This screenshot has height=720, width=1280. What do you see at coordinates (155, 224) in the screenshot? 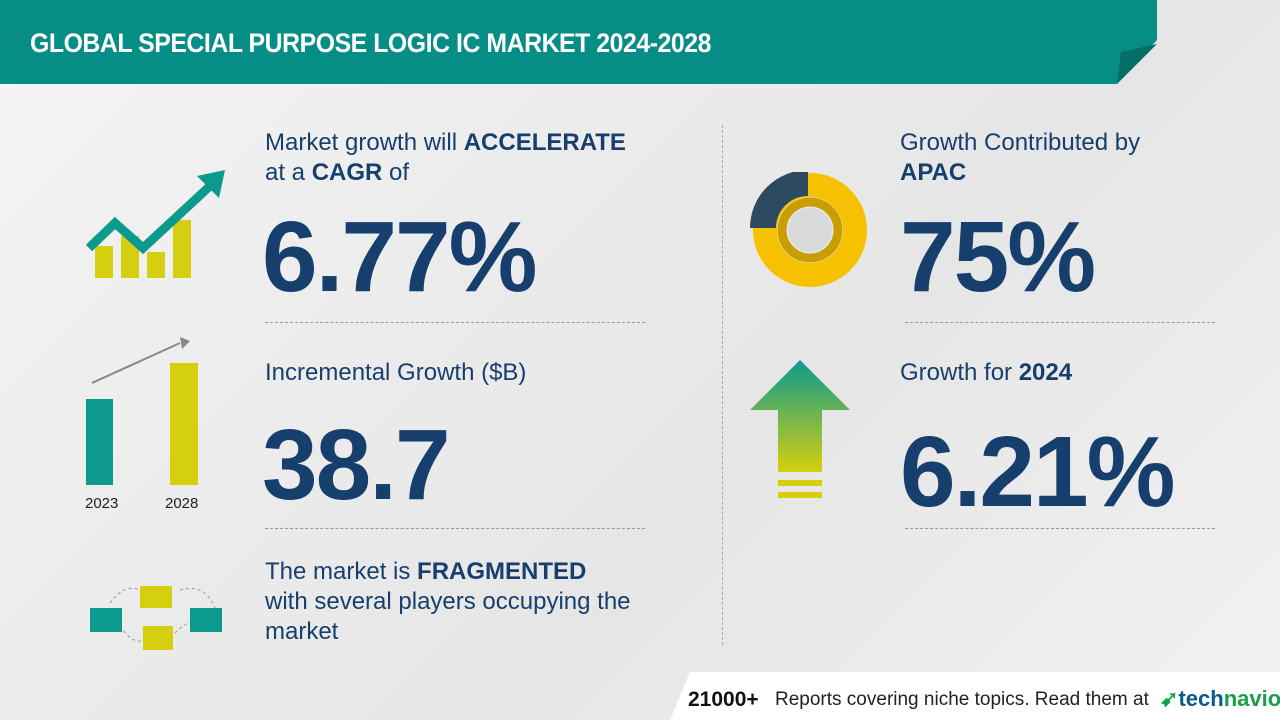
I see `growth-chart-icon` at bounding box center [155, 224].